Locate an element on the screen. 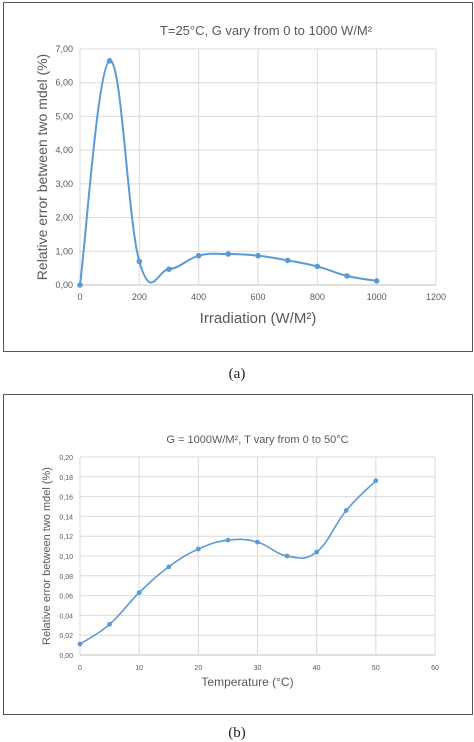 This screenshot has width=474, height=742. x-tick-label: 10 is located at coordinates (139, 668).